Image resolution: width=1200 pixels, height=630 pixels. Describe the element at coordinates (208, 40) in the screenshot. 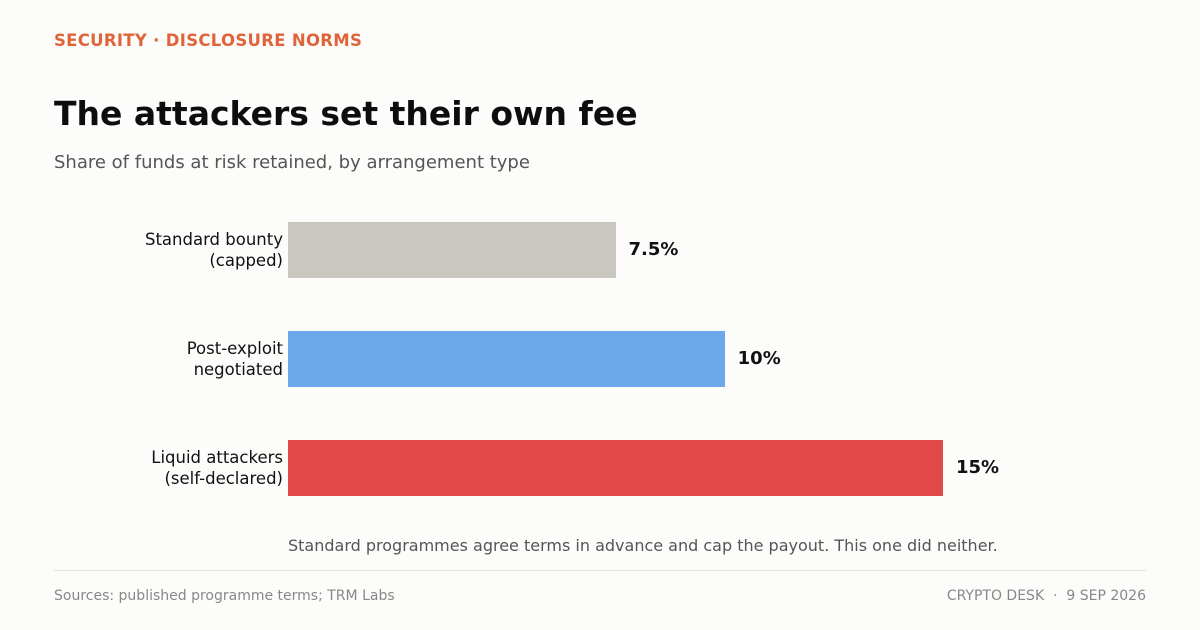

I see `kicker: SECURITY · DISCLOSURE NORMS` at that location.